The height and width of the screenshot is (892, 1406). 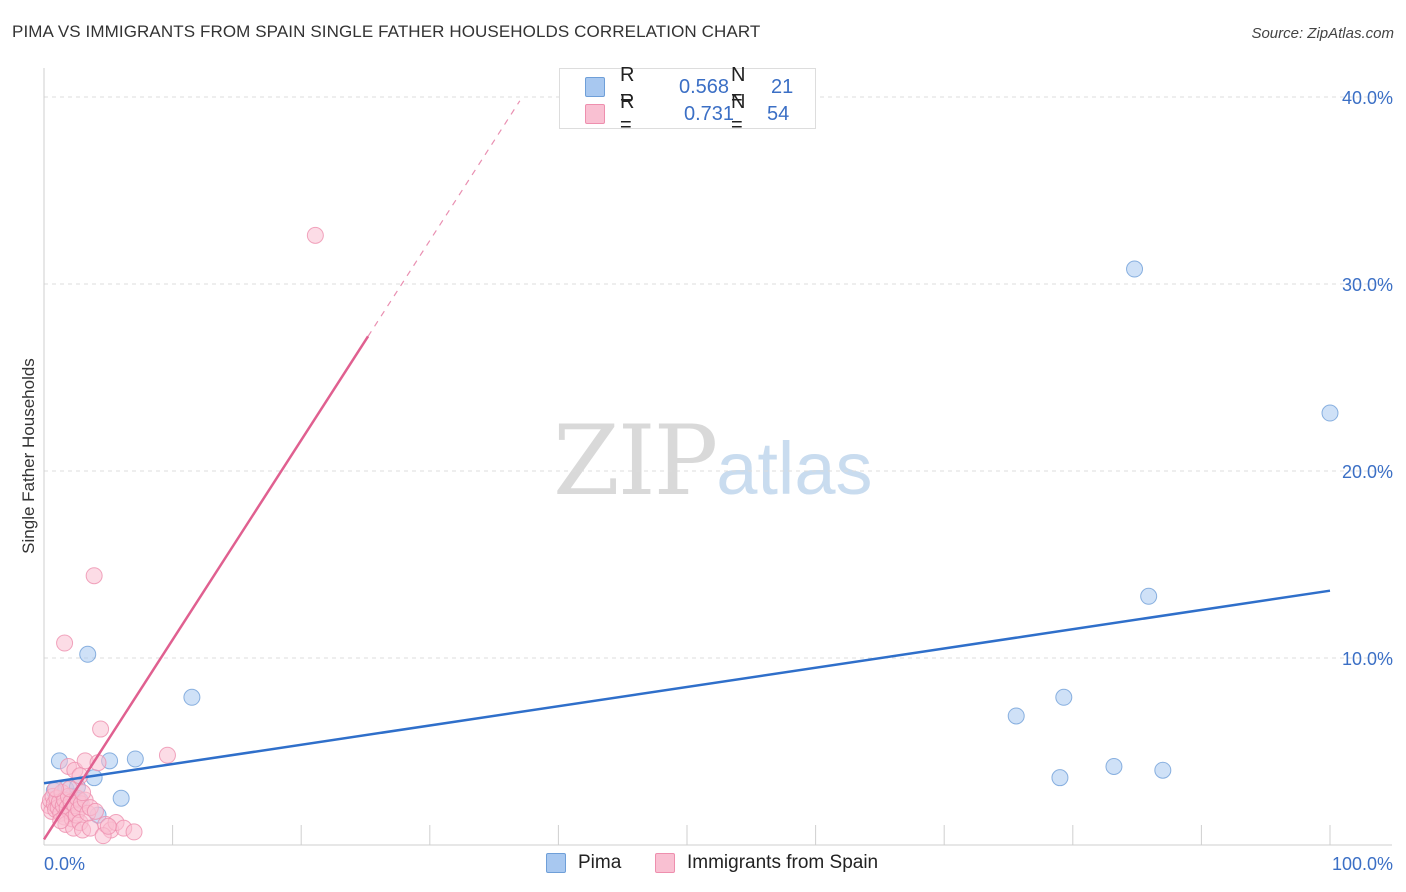 What do you see at coordinates (1367, 472) in the screenshot?
I see `y-tick-label: 20.0%` at bounding box center [1367, 472].